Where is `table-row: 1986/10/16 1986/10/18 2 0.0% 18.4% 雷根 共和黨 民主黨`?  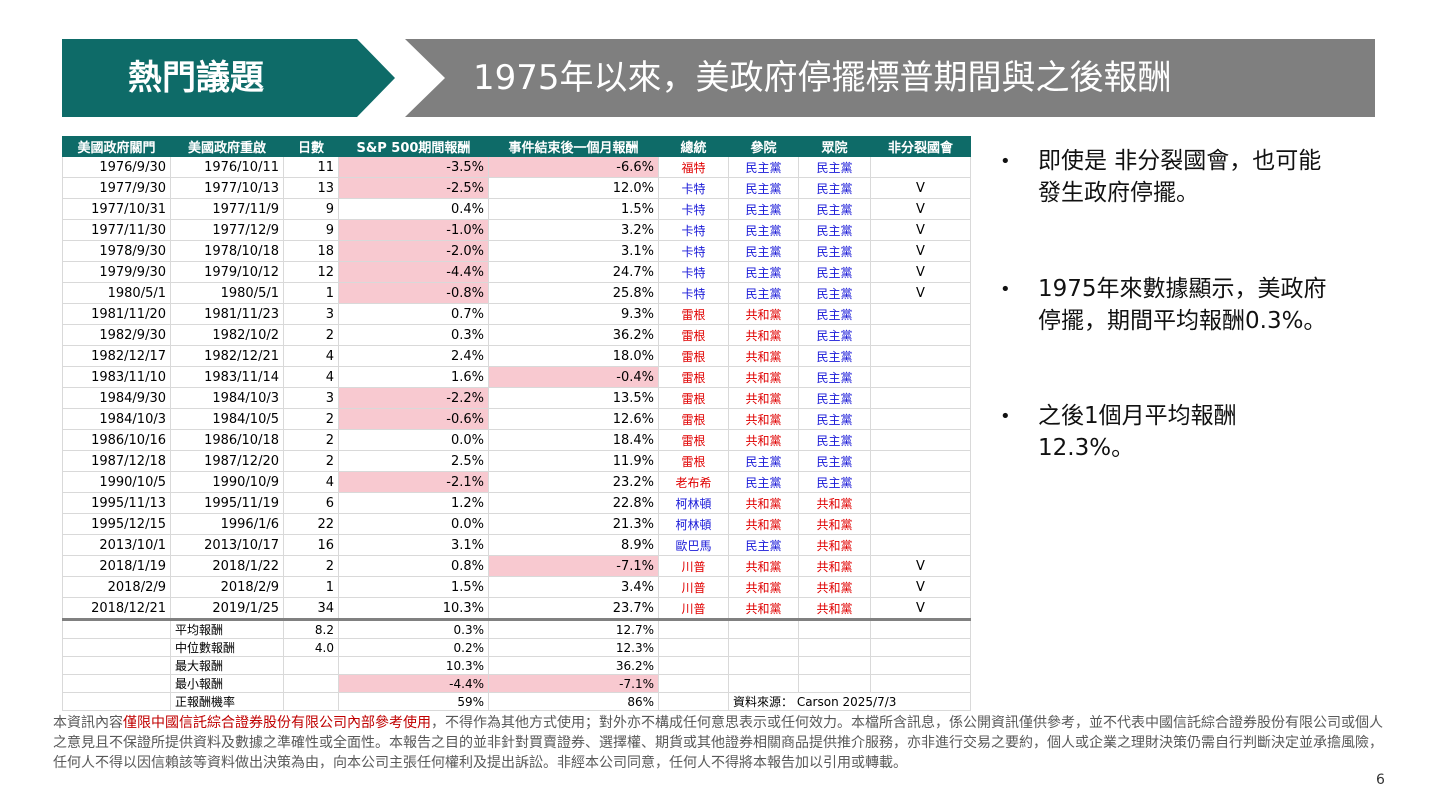 table-row: 1986/10/16 1986/10/18 2 0.0% 18.4% 雷根 共和黨 民主黨 is located at coordinates (516, 440).